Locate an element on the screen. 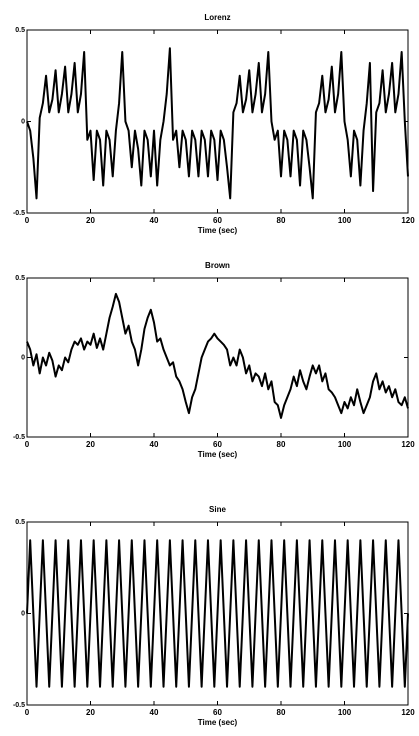 The image size is (419, 736). chart-title: Sine is located at coordinates (217, 509).